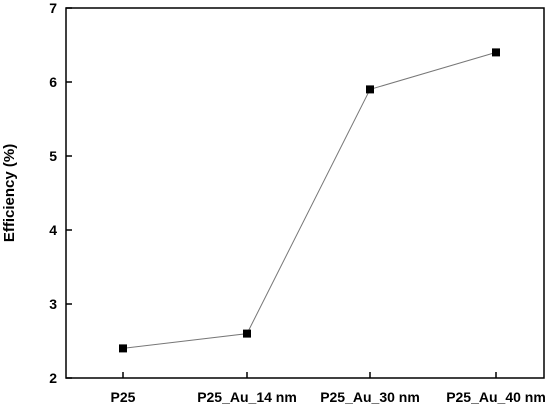 Image resolution: width=550 pixels, height=411 pixels. I want to click on x-axis: P25 P25_Au_14 nm P25_Au_30 nm P25_Au_40 nm, so click(328, 388).